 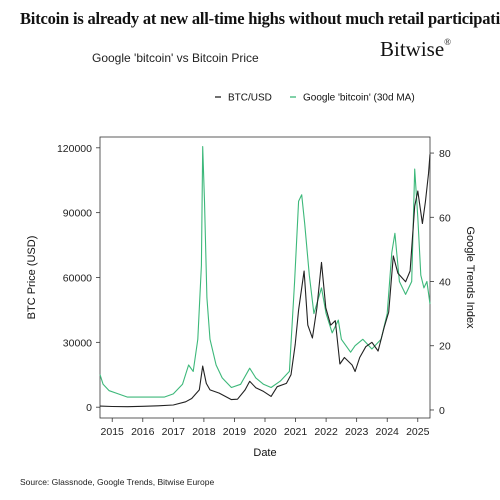 What do you see at coordinates (32, 278) in the screenshot?
I see `y-axis-title: BTC Price (USD)` at bounding box center [32, 278].